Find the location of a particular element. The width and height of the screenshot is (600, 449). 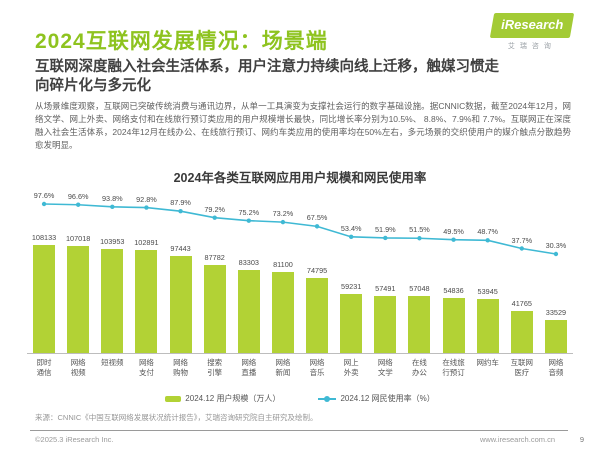

bar-value-label: 59231 is located at coordinates (351, 286).